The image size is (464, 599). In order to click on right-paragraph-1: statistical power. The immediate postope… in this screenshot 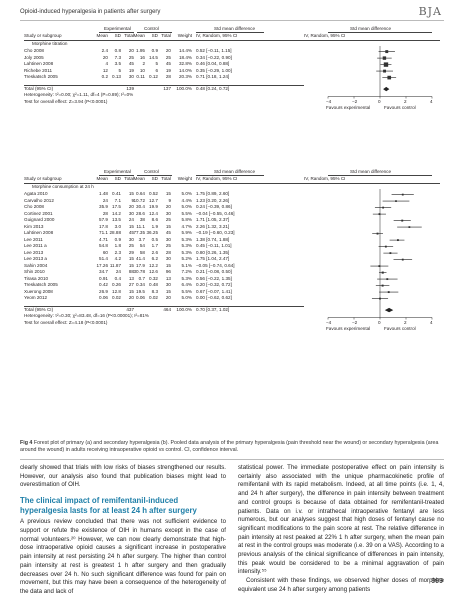, I will do `click(341, 520)`.